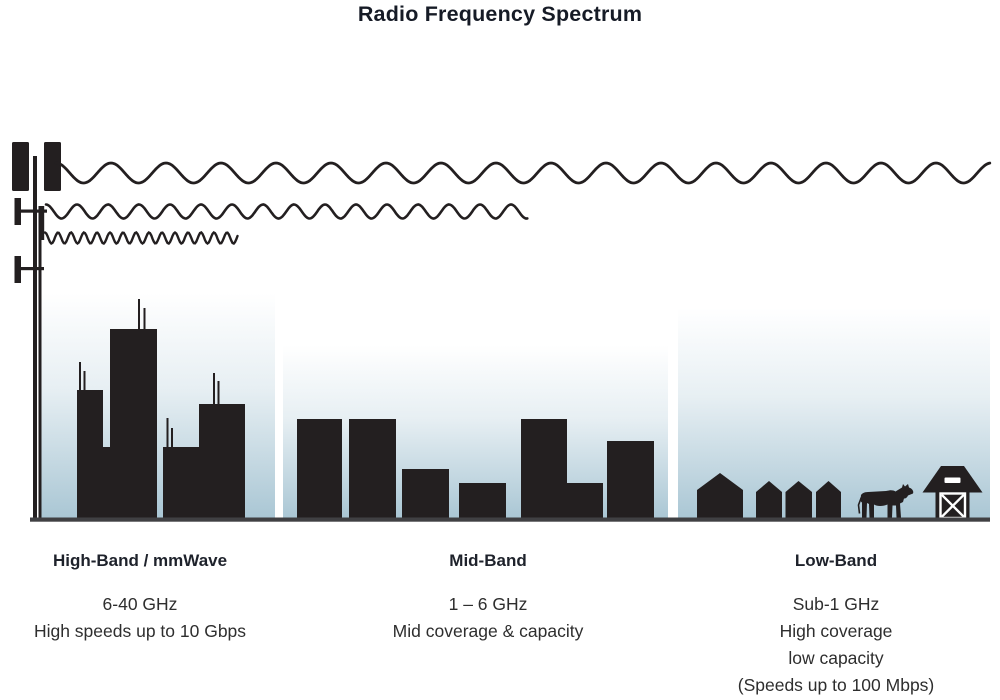 The width and height of the screenshot is (1000, 700). Describe the element at coordinates (286, 211) in the screenshot. I see `mid-frequency-wave` at that location.